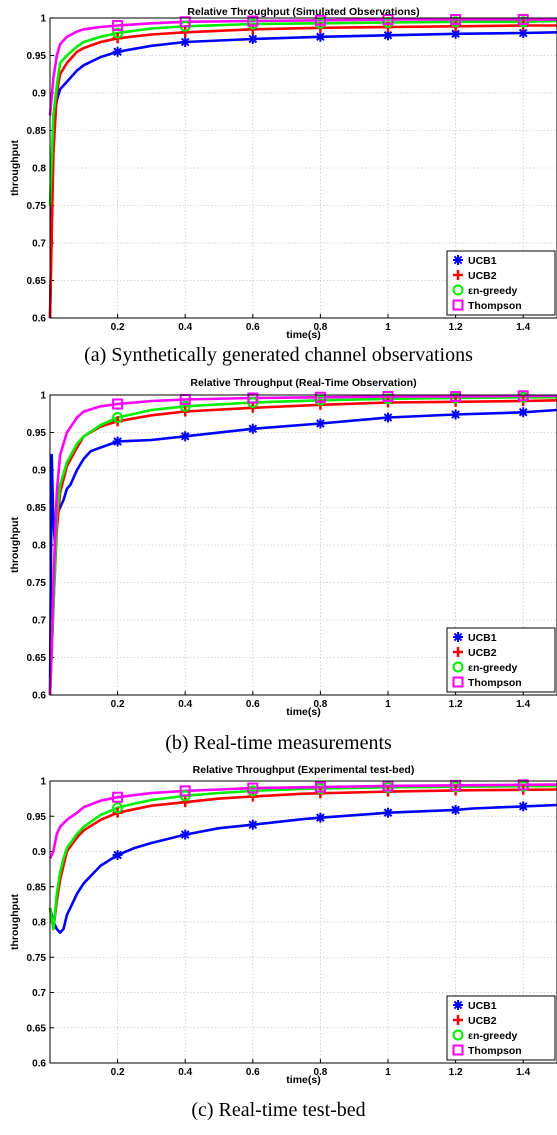  What do you see at coordinates (492, 668) in the screenshot?
I see `legend-label: εn-greedy` at bounding box center [492, 668].